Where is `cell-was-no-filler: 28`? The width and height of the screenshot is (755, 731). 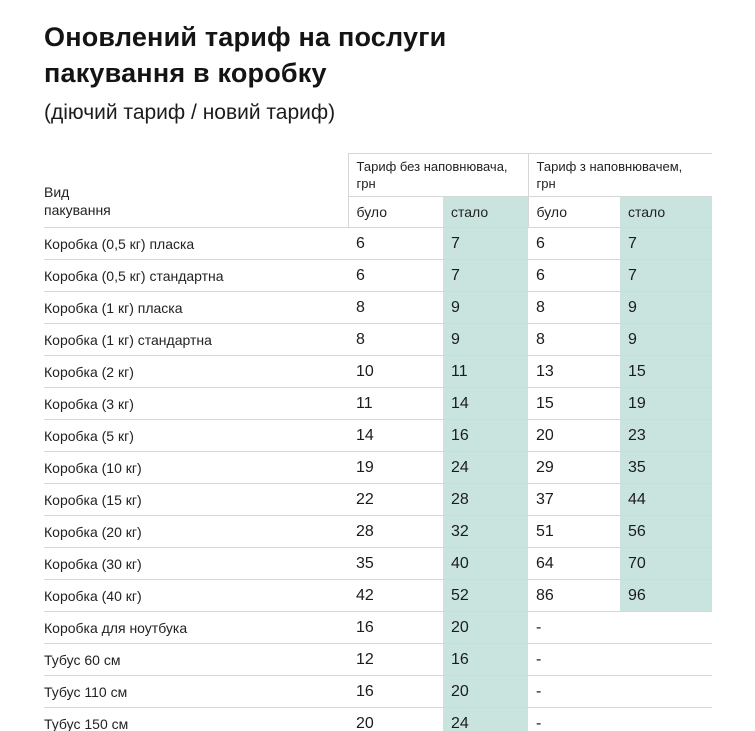
cell-was-no-filler: 28 is located at coordinates (395, 532).